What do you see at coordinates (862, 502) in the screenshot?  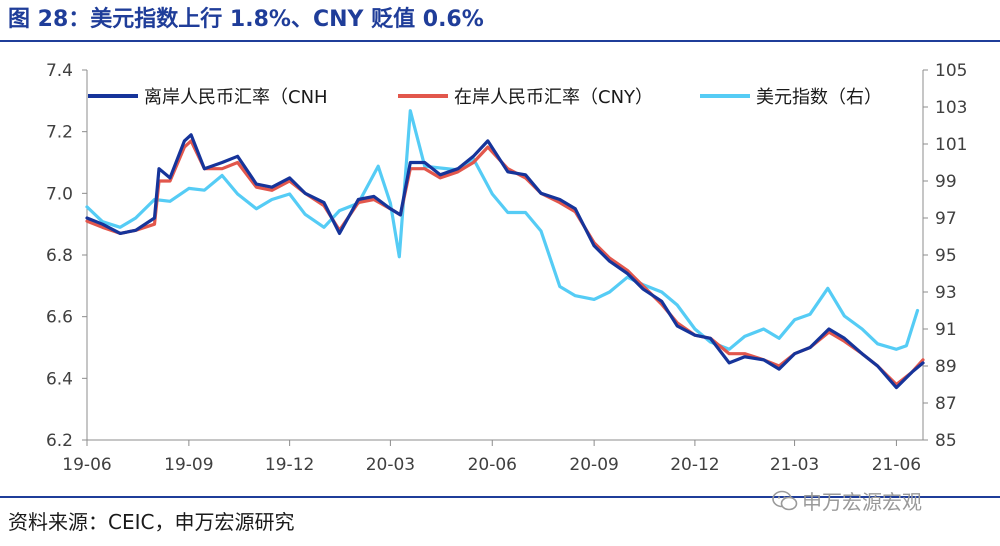 I see `watermark-text: 申万宏源宏观` at bounding box center [862, 502].